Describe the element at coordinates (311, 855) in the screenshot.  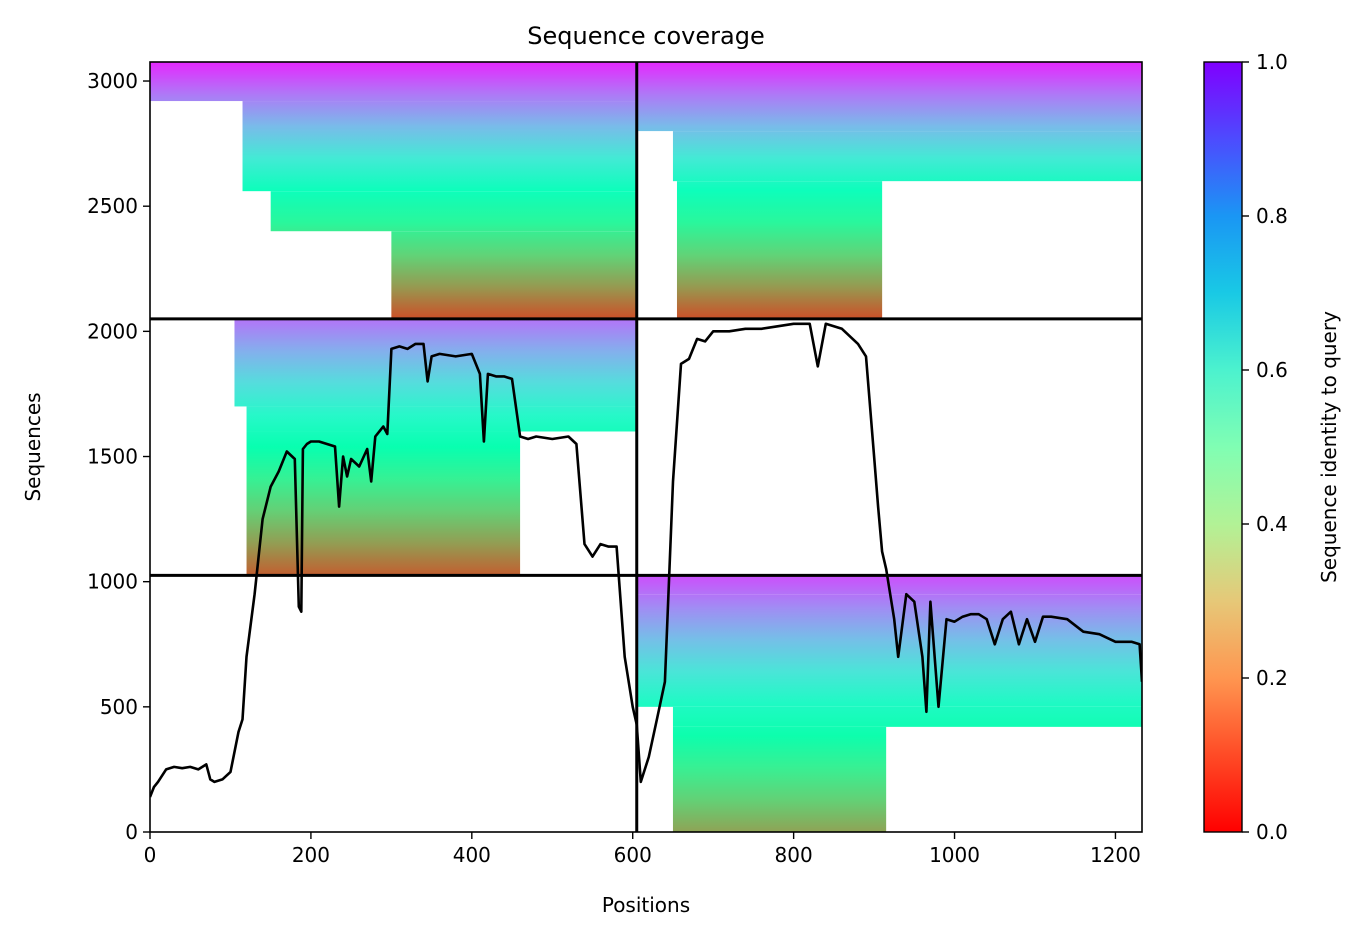
I see `x-tick-label: 200` at that location.